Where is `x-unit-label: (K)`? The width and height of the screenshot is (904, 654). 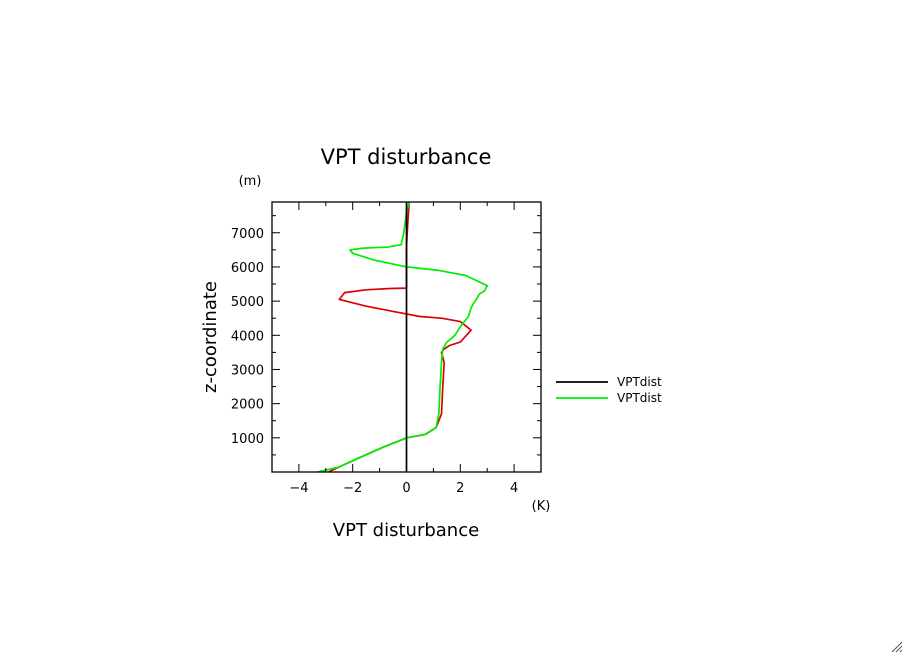 x-unit-label: (K) is located at coordinates (541, 506).